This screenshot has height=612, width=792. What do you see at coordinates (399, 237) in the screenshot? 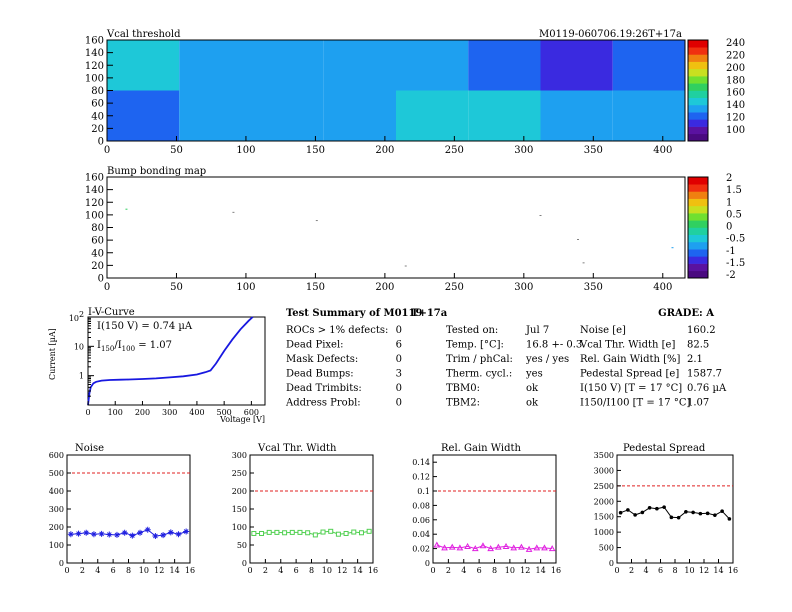
I see `bump-heatmap` at bounding box center [399, 237].